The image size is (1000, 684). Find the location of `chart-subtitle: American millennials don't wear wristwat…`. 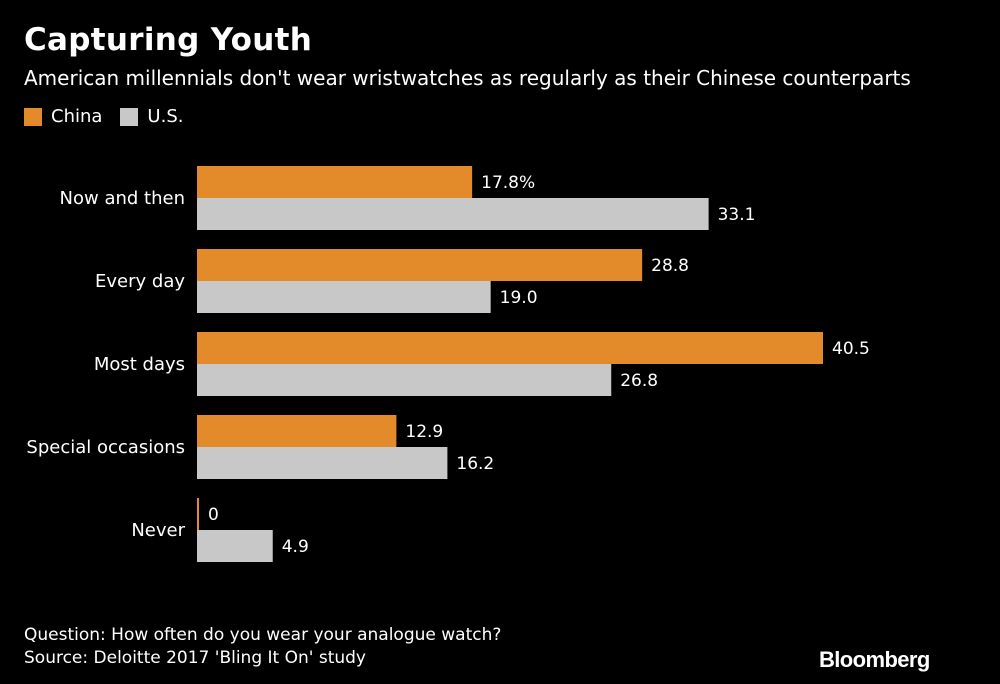

chart-subtitle: American millennials don't wear wristwat… is located at coordinates (467, 78).